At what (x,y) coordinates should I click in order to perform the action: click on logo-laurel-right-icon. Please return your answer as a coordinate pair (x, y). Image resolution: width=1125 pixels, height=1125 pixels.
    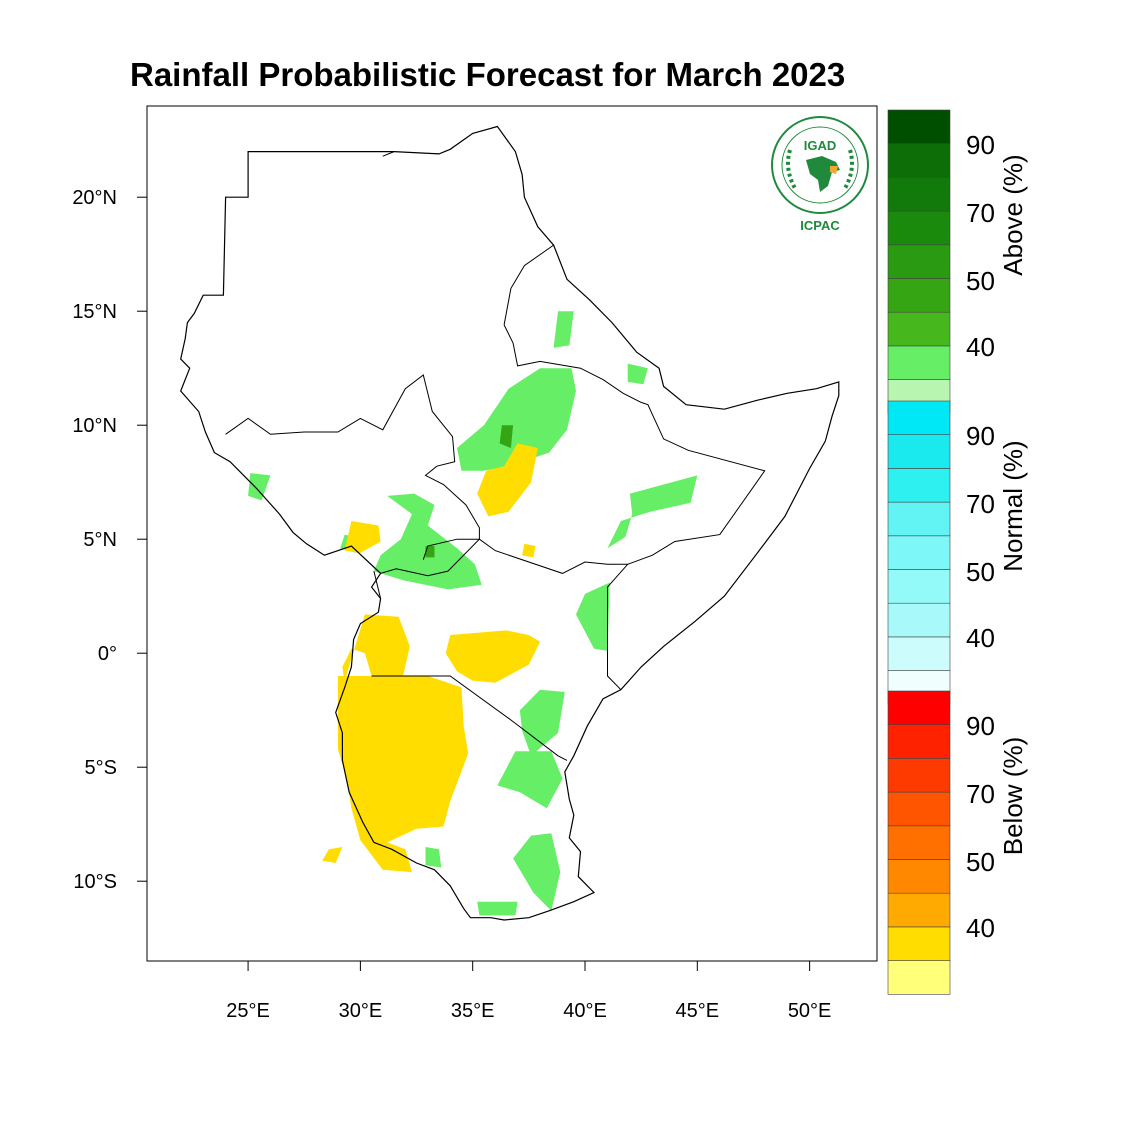
    Looking at the image, I should click on (848, 170).